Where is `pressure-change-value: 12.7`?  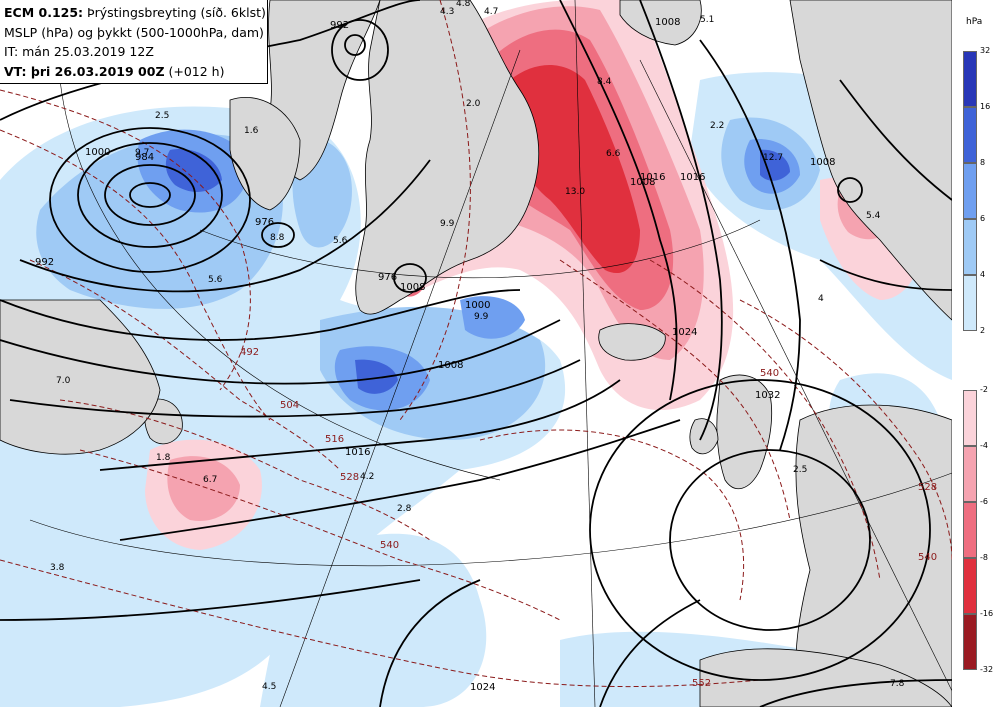 pressure-change-value: 12.7 is located at coordinates (773, 158).